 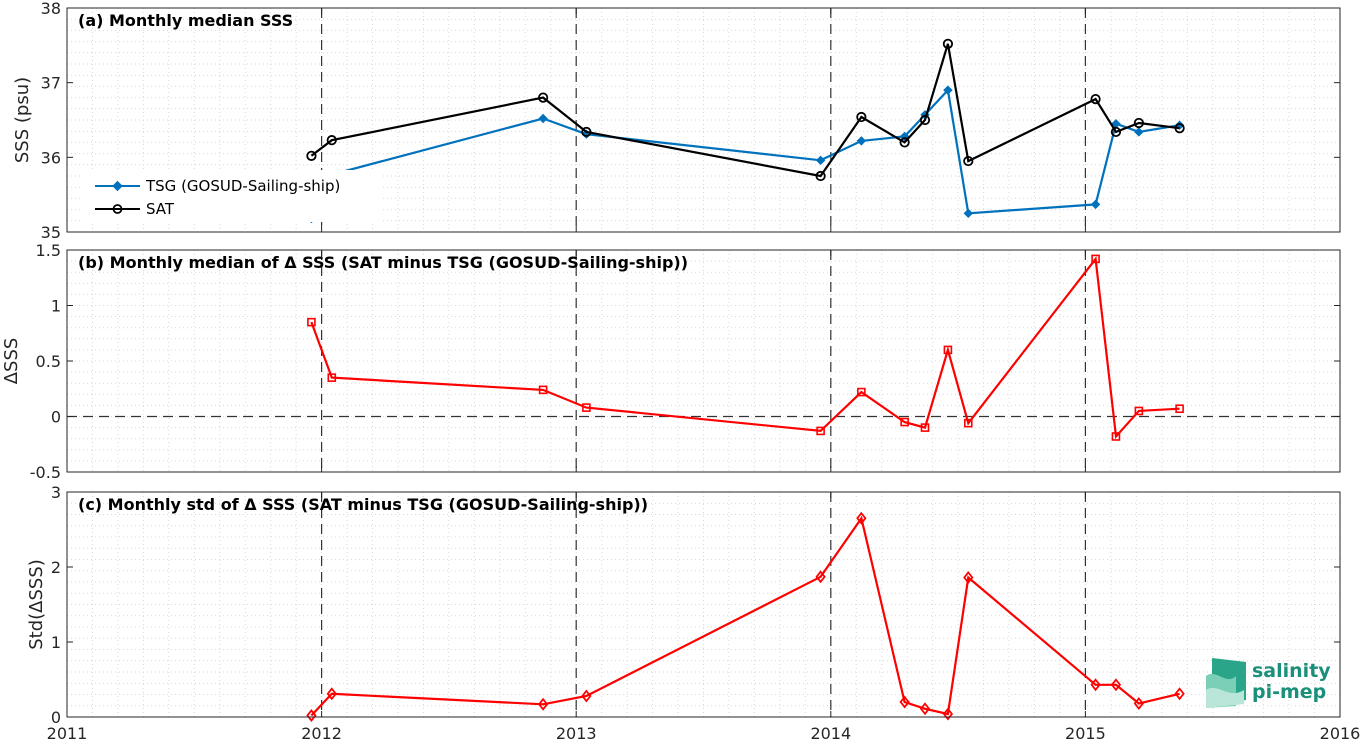 I want to click on y-tick-label: 0.5, so click(x=48, y=361).